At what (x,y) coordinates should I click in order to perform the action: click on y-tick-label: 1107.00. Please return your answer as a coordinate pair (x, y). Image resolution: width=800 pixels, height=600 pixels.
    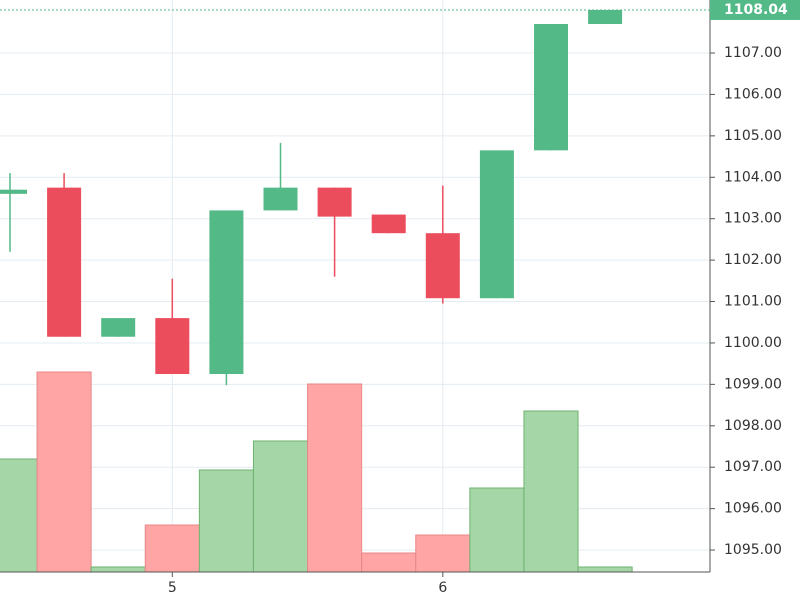
    Looking at the image, I should click on (753, 53).